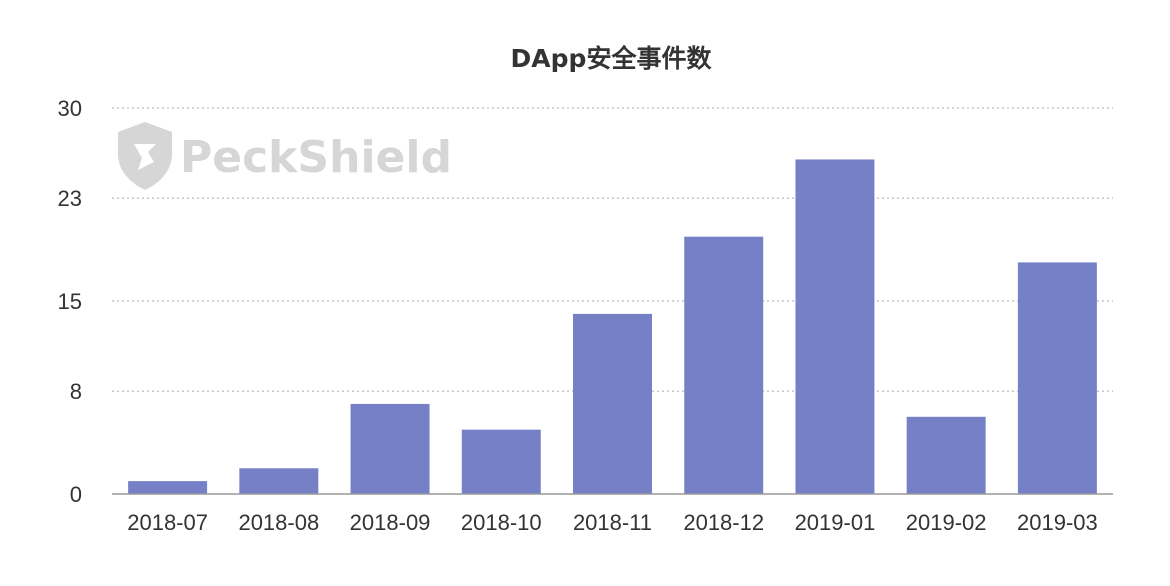  Describe the element at coordinates (76, 494) in the screenshot. I see `y-tick-label: 0` at that location.